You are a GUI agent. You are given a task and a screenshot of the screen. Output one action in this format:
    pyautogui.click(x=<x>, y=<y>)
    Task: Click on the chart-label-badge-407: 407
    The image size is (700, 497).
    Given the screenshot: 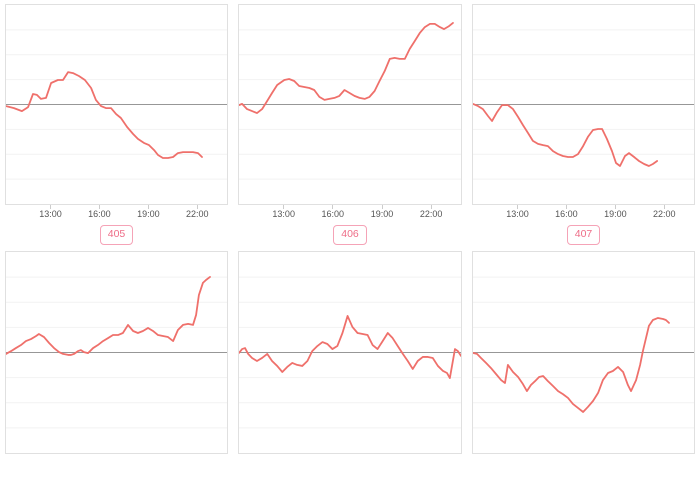 What is the action you would take?
    pyautogui.click(x=583, y=235)
    